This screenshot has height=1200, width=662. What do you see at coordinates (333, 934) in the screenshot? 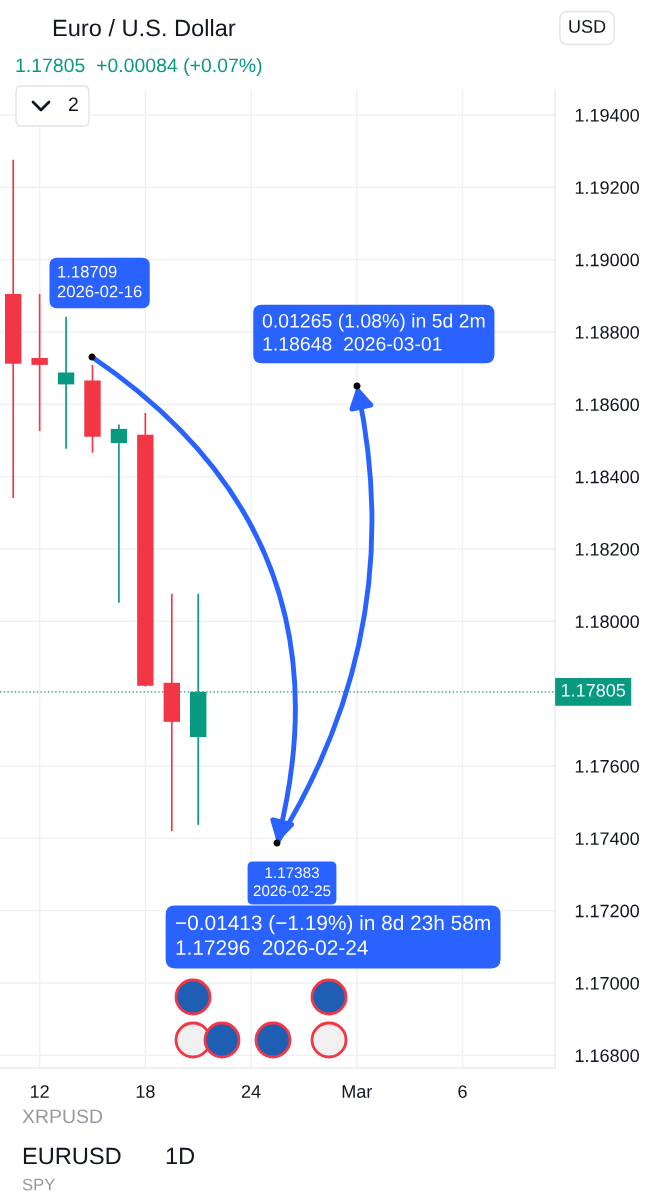
I see `annotation: −0.01413 (−1.19%) in 8d 23h 58m 1.17296 2026-02-24` at bounding box center [333, 934].